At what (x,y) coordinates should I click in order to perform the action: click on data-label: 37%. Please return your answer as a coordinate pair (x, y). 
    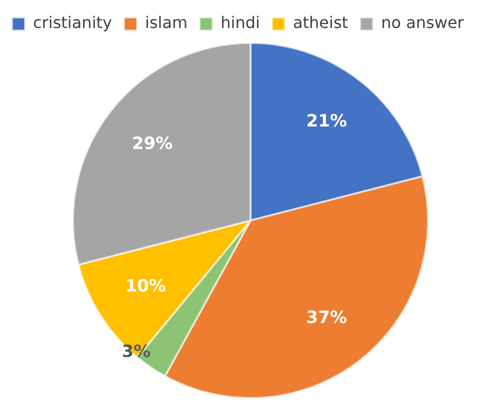
    Looking at the image, I should click on (327, 318).